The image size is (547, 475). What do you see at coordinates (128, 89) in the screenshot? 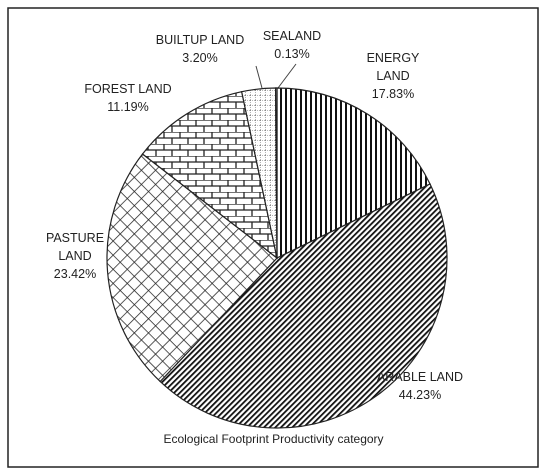
I see `category-label: FOREST LAND` at bounding box center [128, 89].